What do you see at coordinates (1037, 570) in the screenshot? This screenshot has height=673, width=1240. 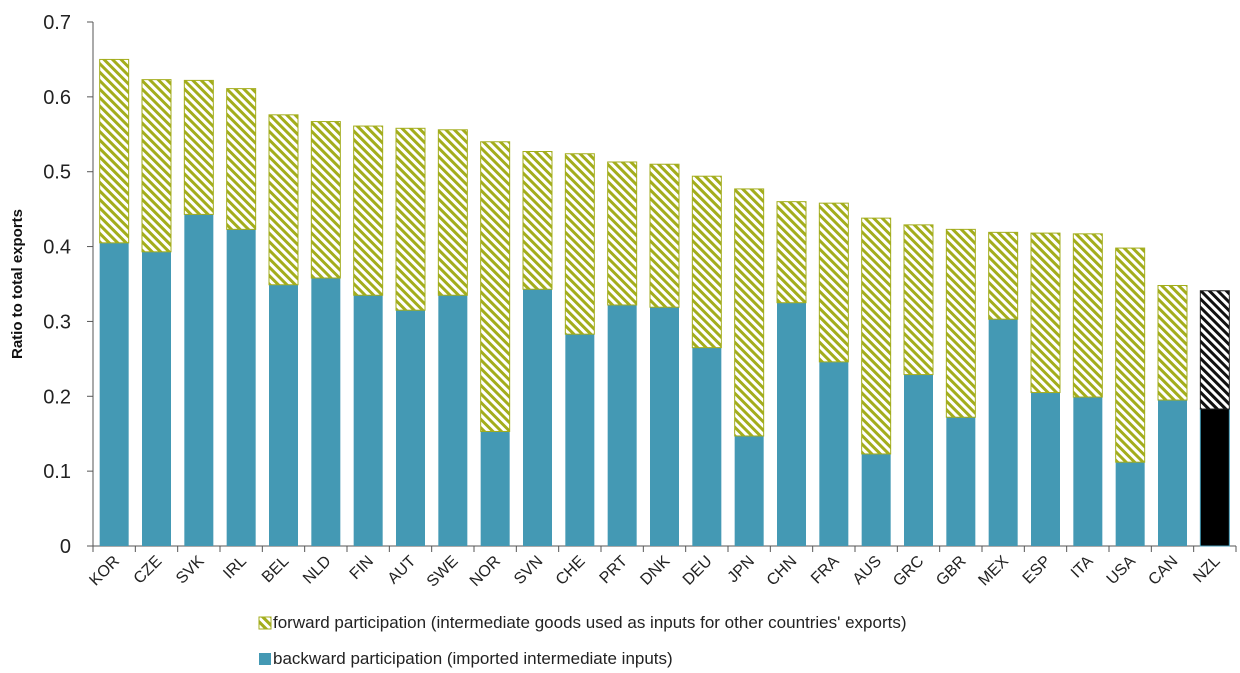 I see `x-tick-label-esp: ESP` at bounding box center [1037, 570].